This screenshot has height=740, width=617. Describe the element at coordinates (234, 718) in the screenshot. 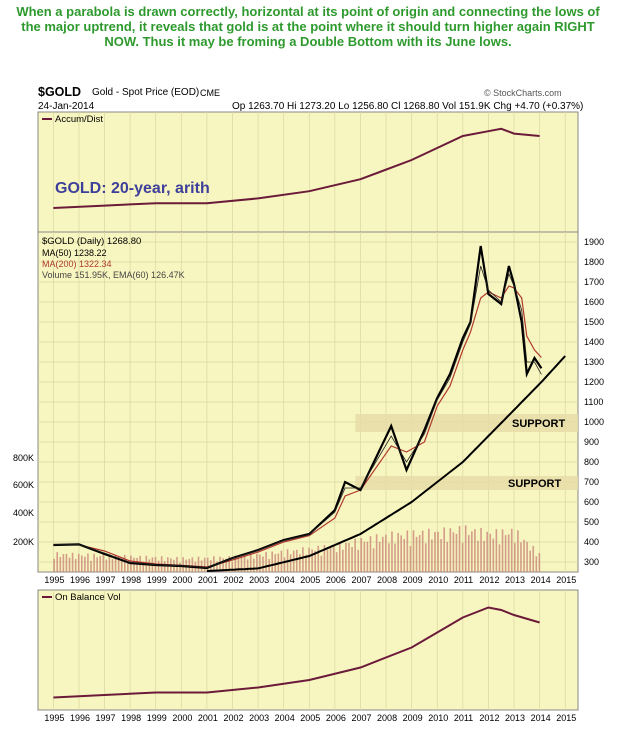

I see `x-tick-label: 2002` at that location.